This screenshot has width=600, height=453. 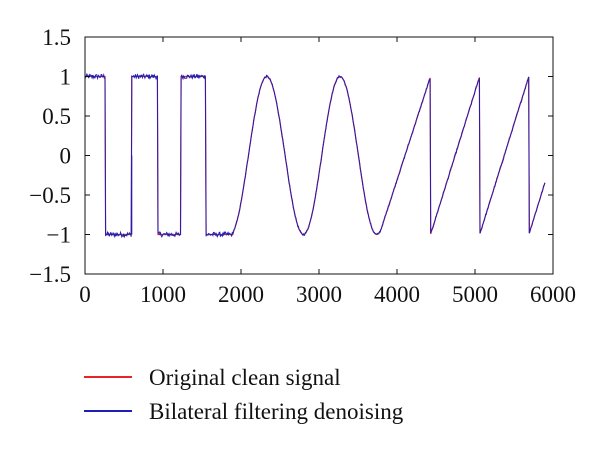 I want to click on legend-label-original: Original clean signal, so click(x=245, y=377).